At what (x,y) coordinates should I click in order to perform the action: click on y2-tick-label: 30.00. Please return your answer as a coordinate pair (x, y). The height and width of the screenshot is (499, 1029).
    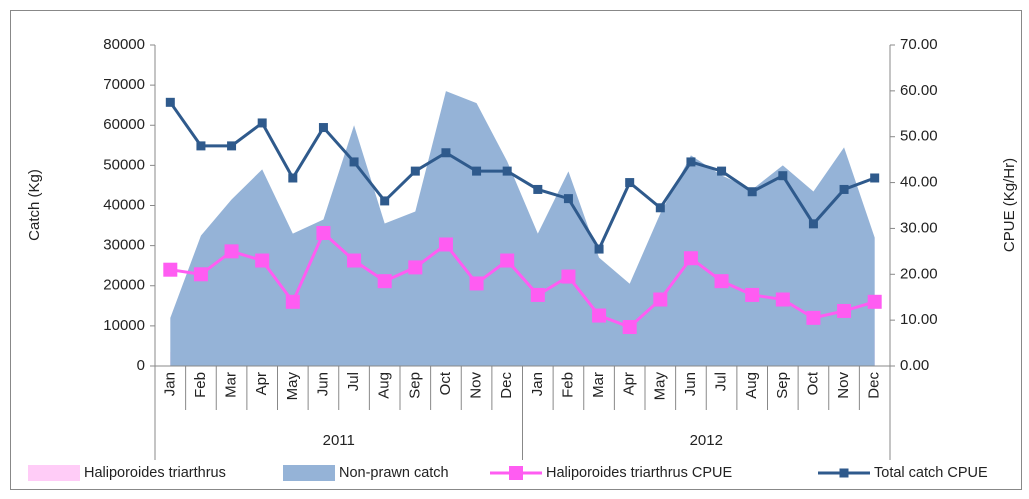
    Looking at the image, I should click on (919, 227).